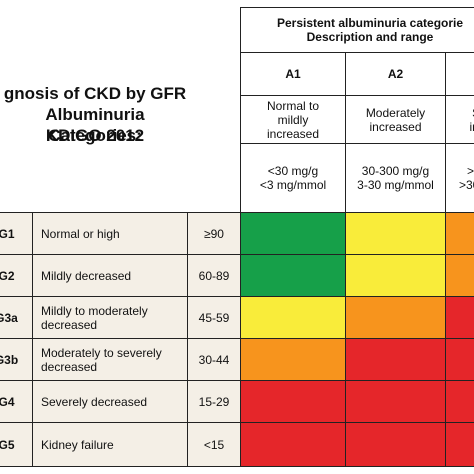 Image resolution: width=474 pixels, height=474 pixels. What do you see at coordinates (16, 359) in the screenshot?
I see `gfr-code: G3b` at bounding box center [16, 359].